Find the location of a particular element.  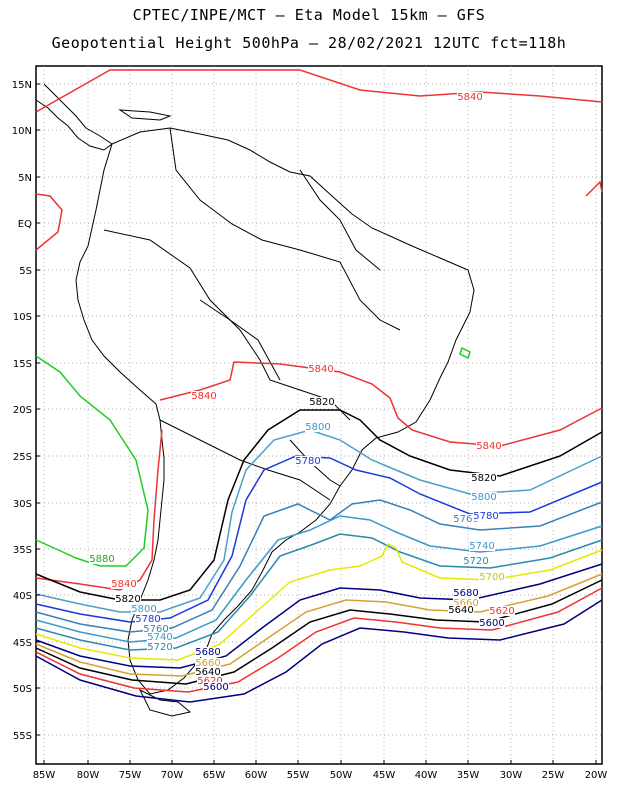

contour-label: 5640 is located at coordinates (207, 672).